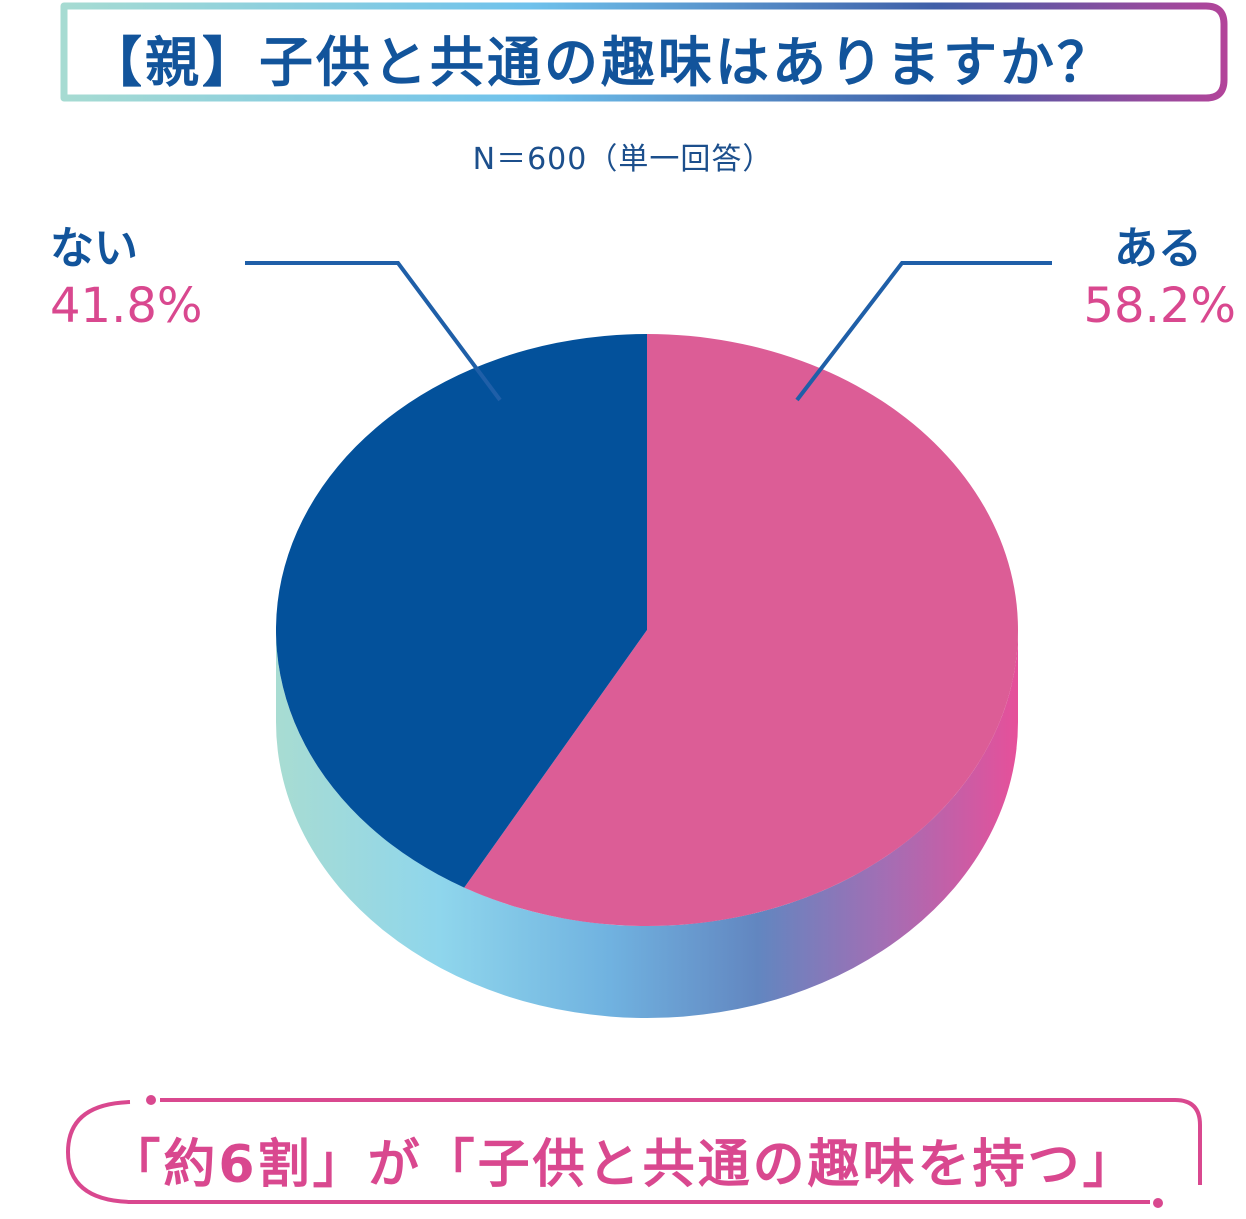  What do you see at coordinates (1158, 248) in the screenshot?
I see `label-aru: ある` at bounding box center [1158, 248].